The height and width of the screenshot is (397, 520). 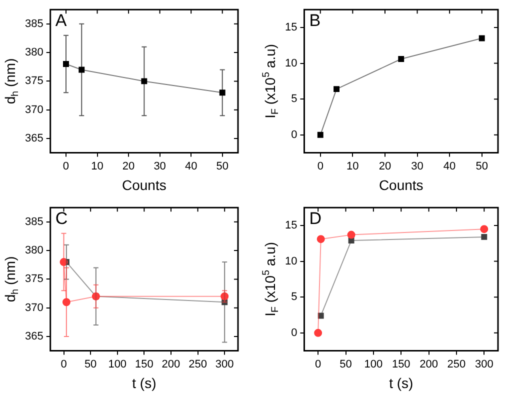 I want to click on annotation: B, so click(x=315, y=20).